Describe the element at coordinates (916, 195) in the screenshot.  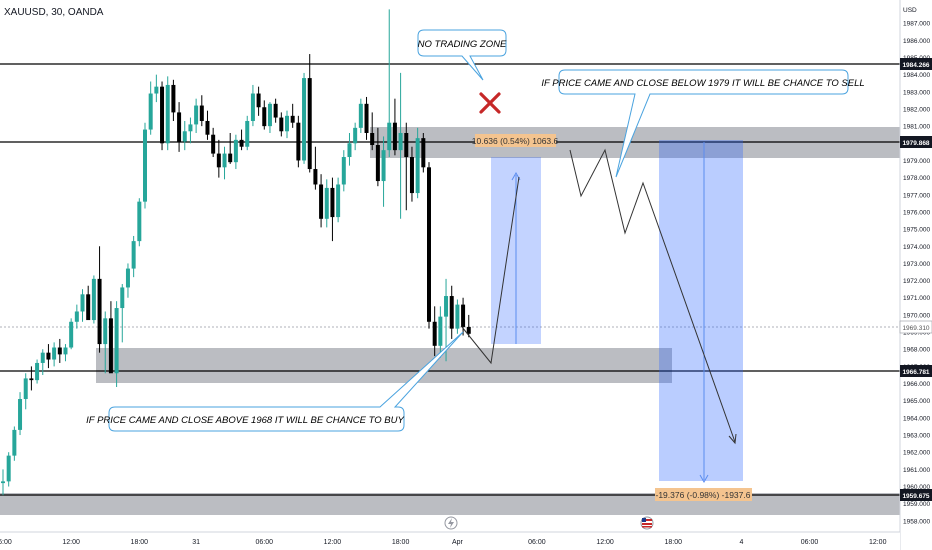
I see `price-tick-label: 1977.000` at that location.